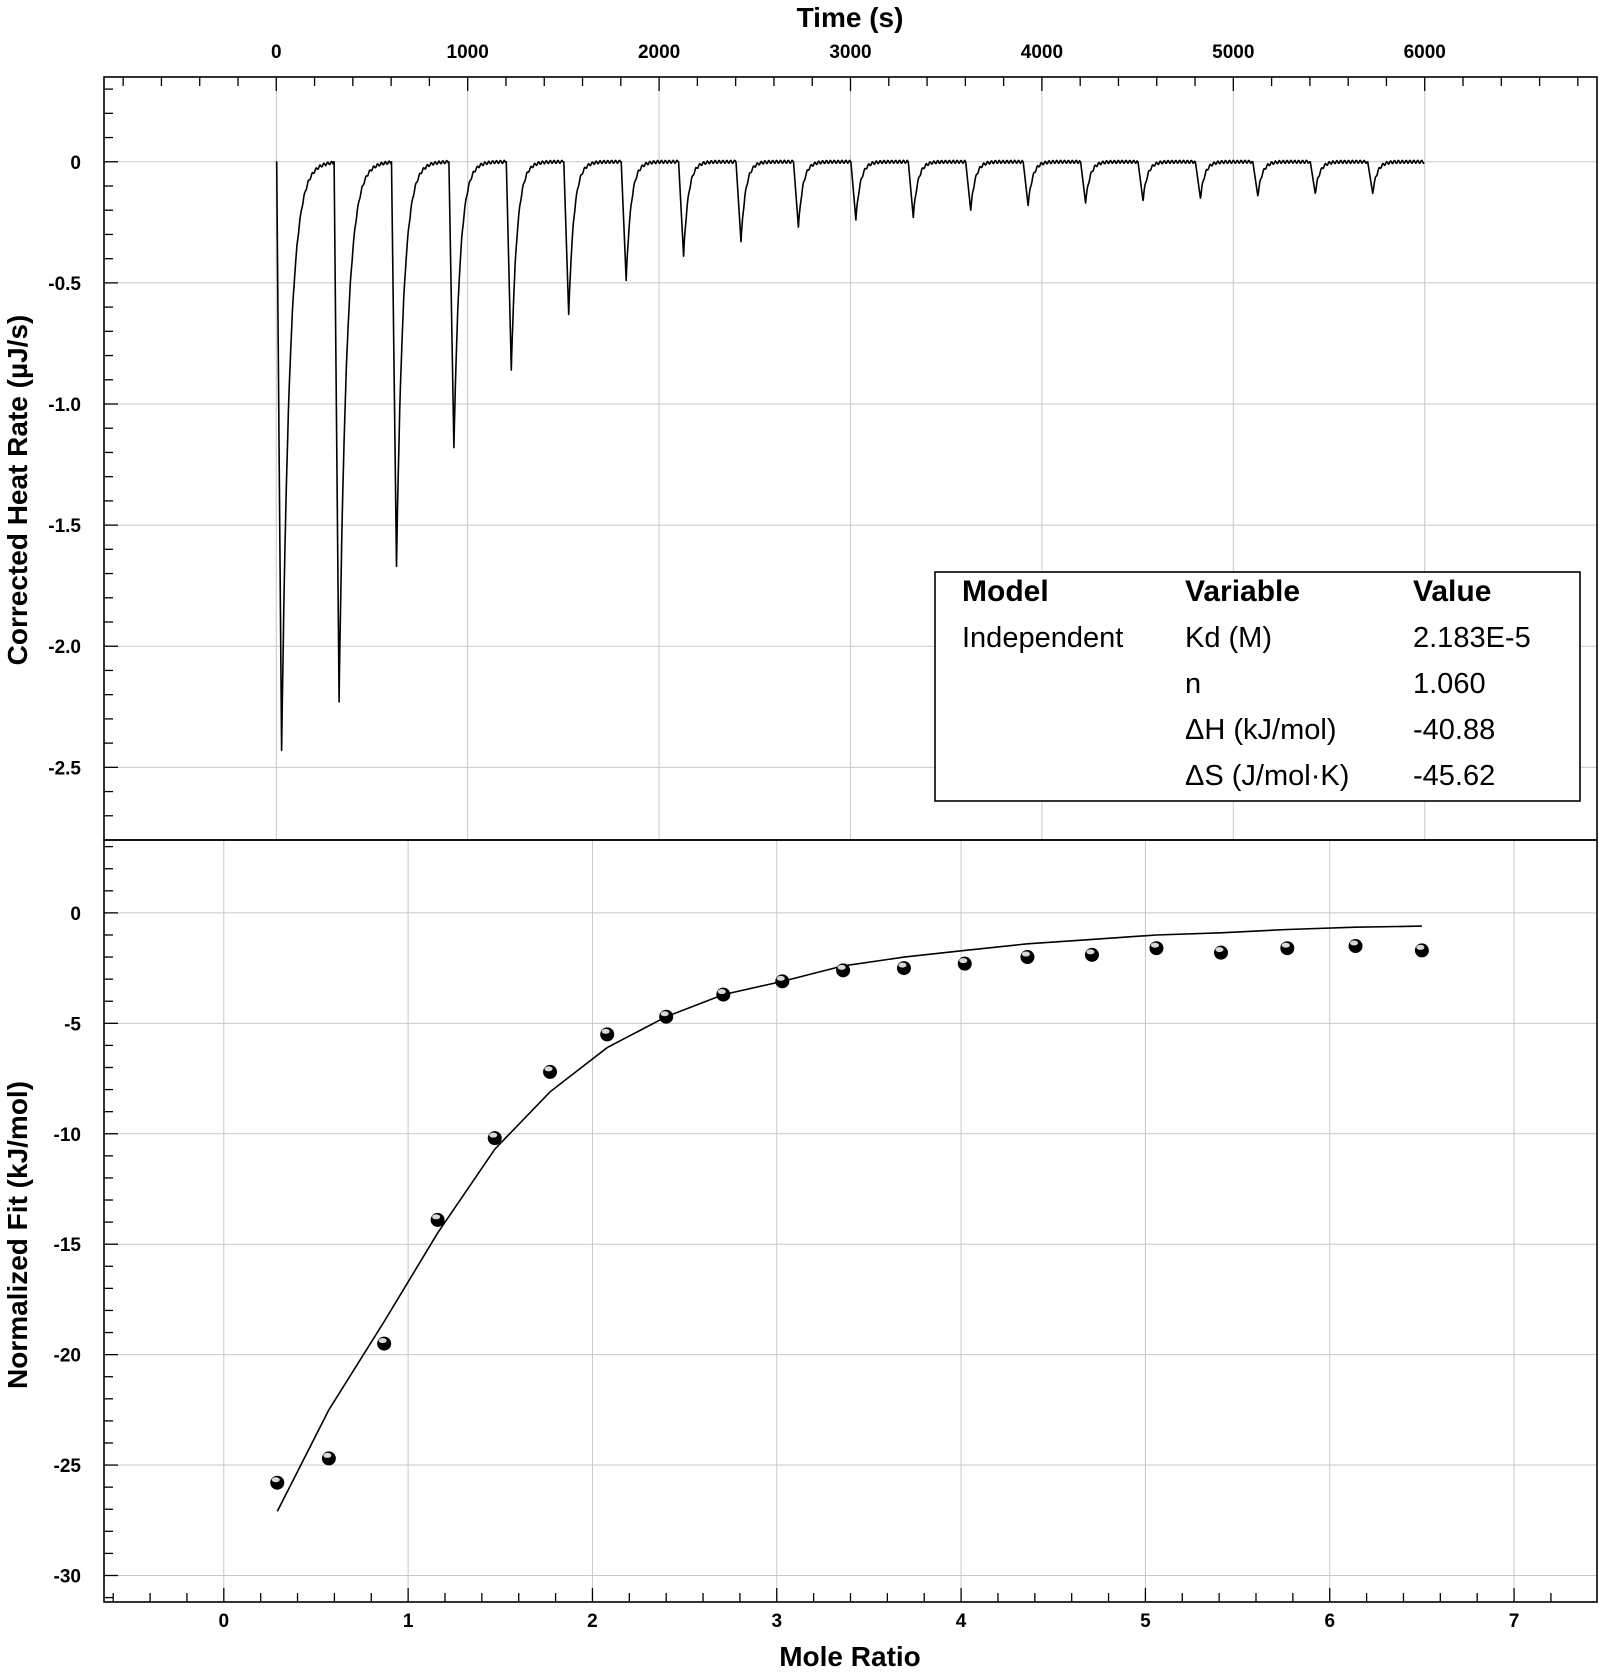 This screenshot has height=1677, width=1600. I want to click on legend-box, so click(1257, 686).